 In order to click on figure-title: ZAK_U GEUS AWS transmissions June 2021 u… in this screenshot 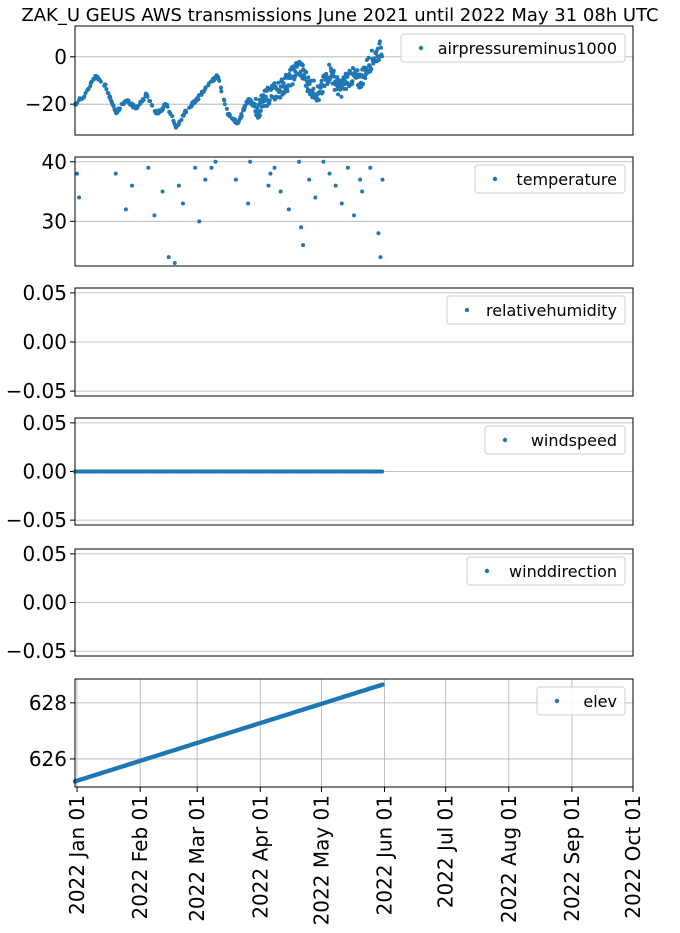, I will do `click(339, 15)`.